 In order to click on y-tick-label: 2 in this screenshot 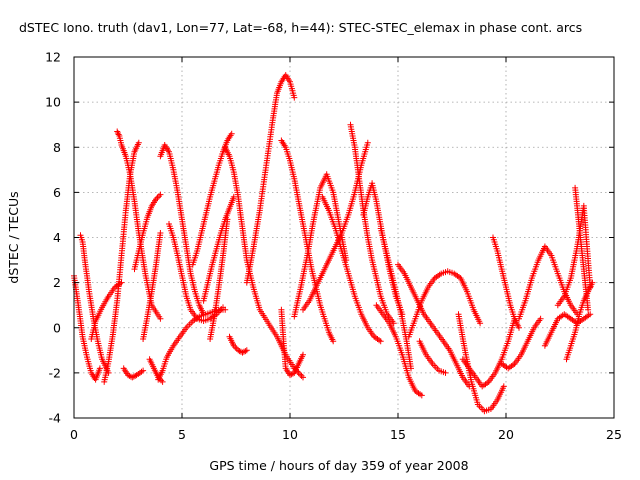, I will do `click(57, 282)`.